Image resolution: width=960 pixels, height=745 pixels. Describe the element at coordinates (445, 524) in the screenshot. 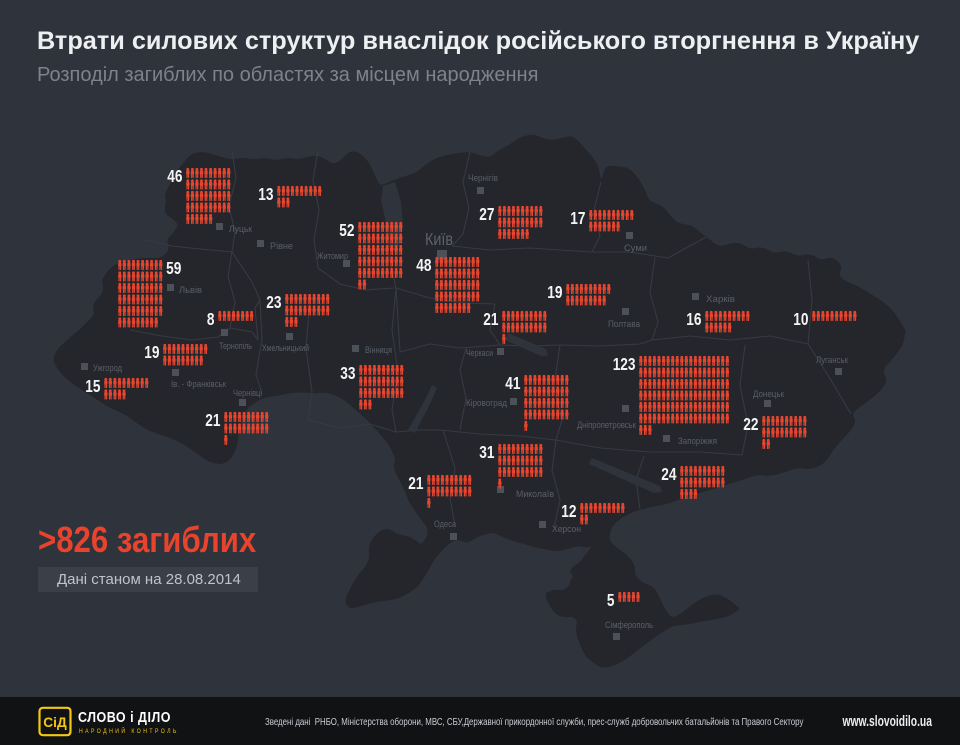

I see `svg-text: Одеса` at that location.